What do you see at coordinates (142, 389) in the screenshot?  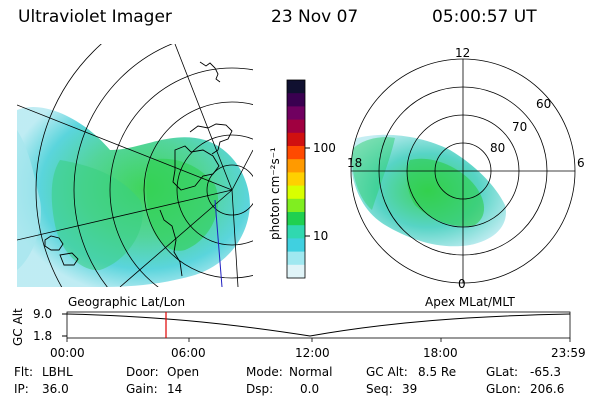 I see `info-gain-label: Gain:` at bounding box center [142, 389].